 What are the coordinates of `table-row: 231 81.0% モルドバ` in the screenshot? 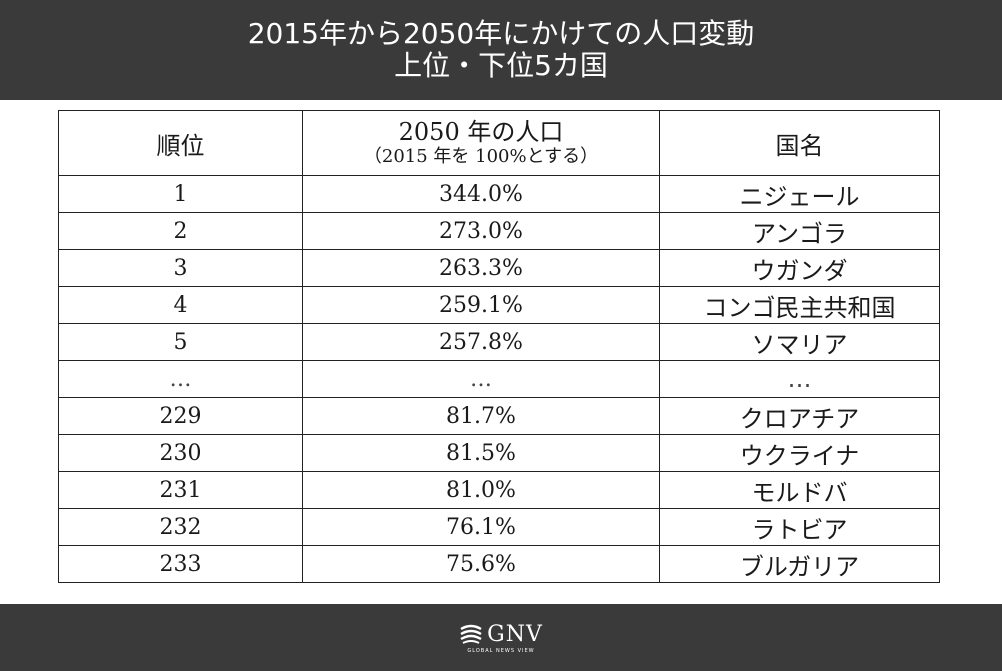 It's located at (499, 490).